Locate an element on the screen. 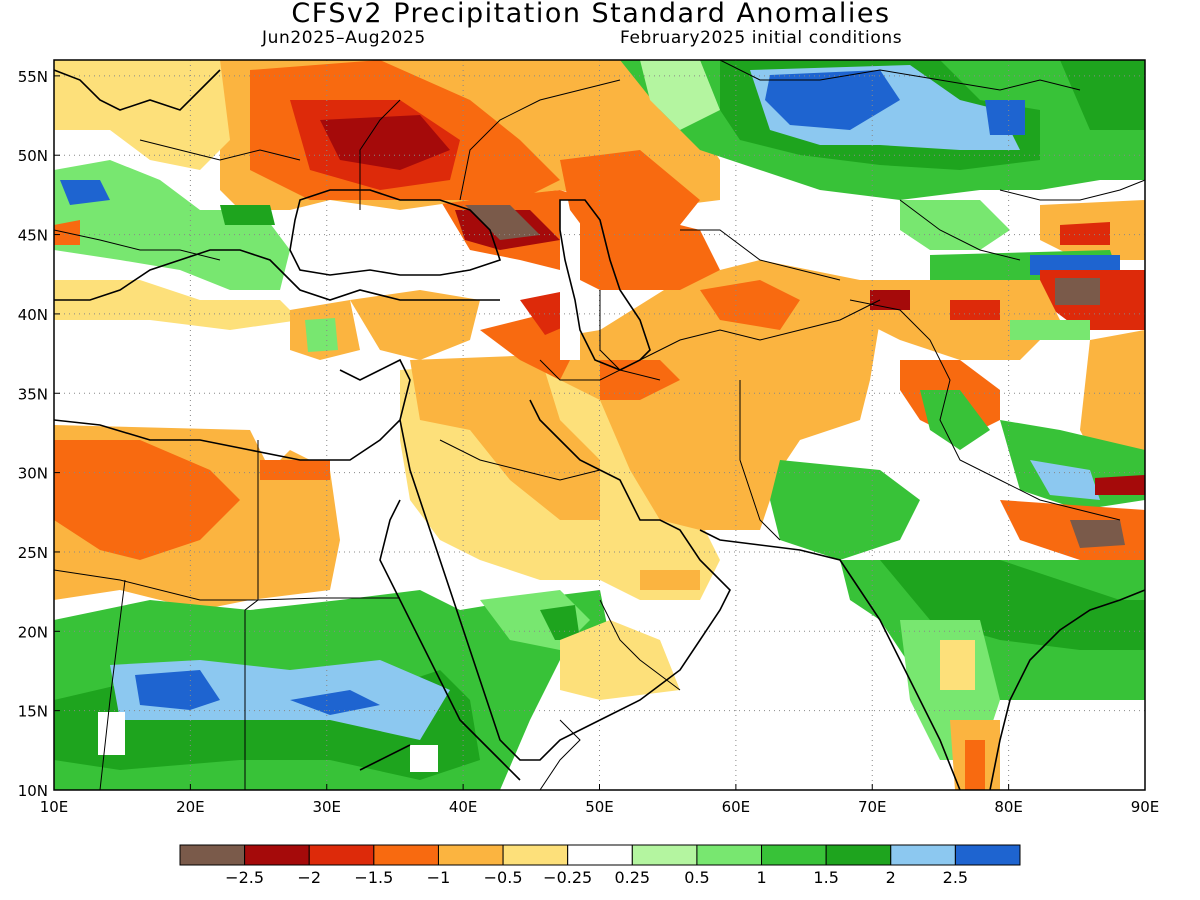  colorbar-label: −2.5 is located at coordinates (244, 877).